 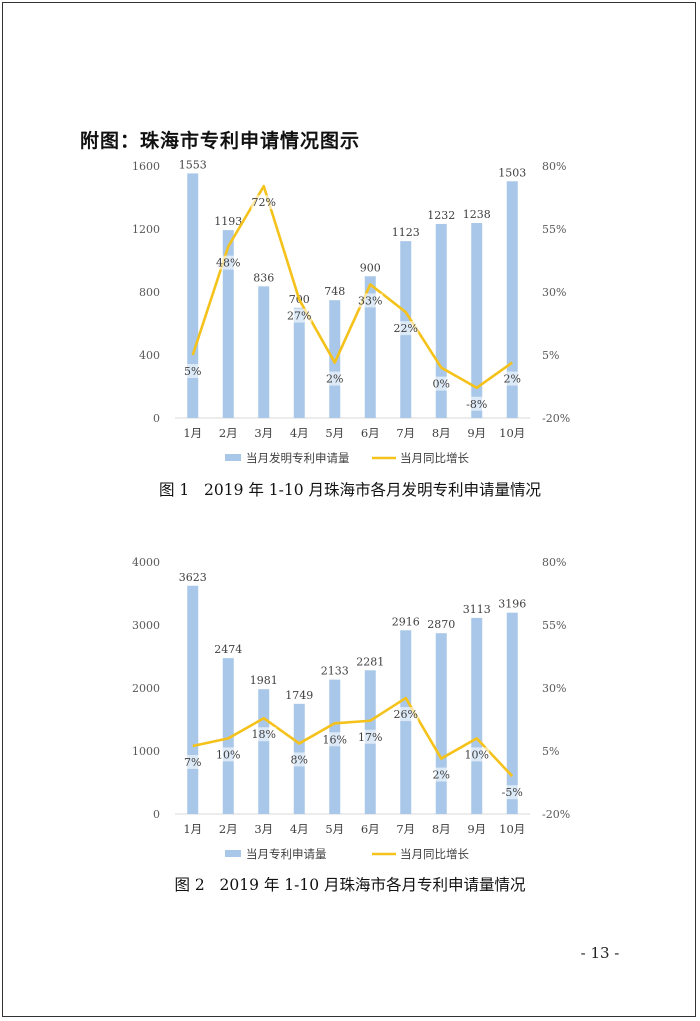 I want to click on category-label: 1月, so click(x=192, y=829).